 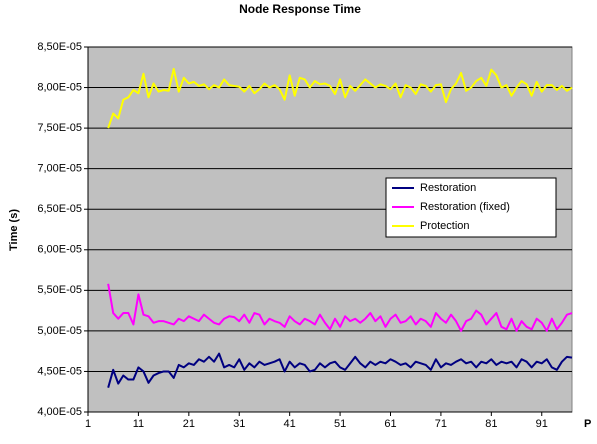 I want to click on x-tick-label: 1, so click(x=88, y=424).